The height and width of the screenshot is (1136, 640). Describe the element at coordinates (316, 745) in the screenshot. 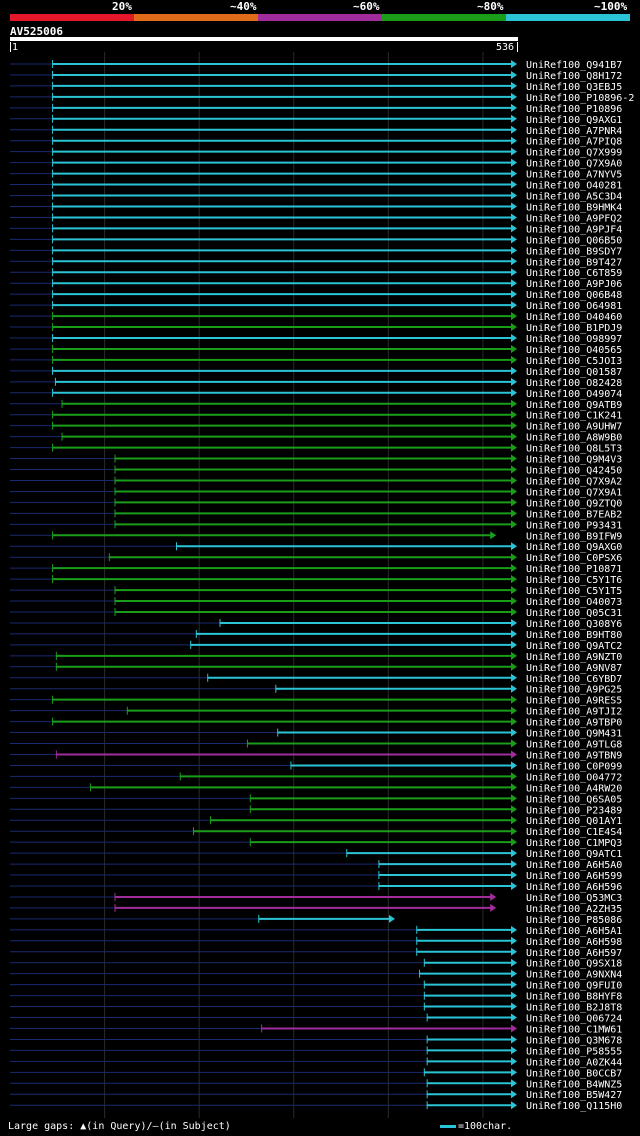

I see `hit-row: UniRef100_A9TLG8` at that location.